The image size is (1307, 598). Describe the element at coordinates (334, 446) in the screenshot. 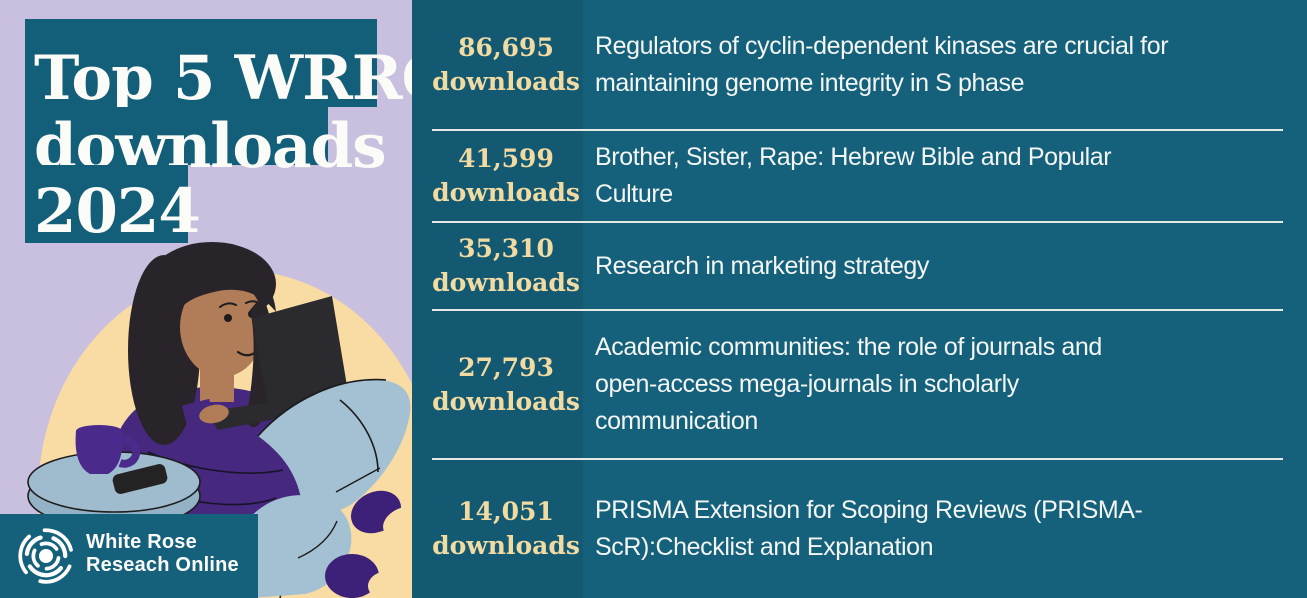

I see `leg-upper` at that location.